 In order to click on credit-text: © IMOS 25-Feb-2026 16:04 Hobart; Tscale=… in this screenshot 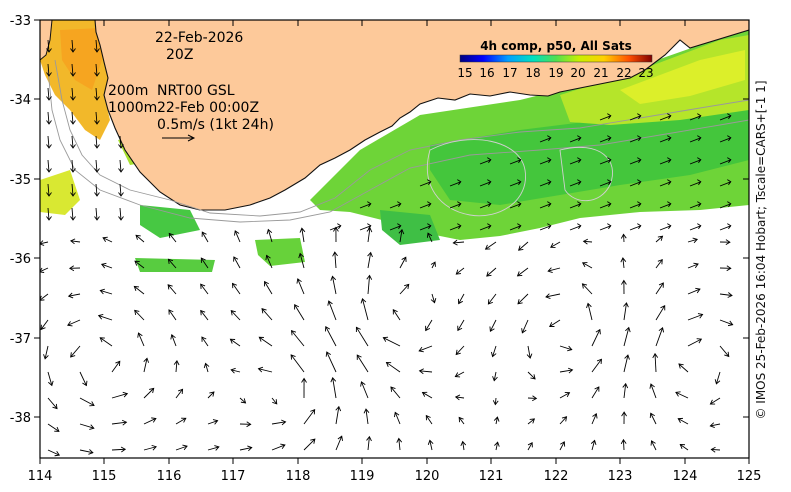, I will do `click(761, 250)`.